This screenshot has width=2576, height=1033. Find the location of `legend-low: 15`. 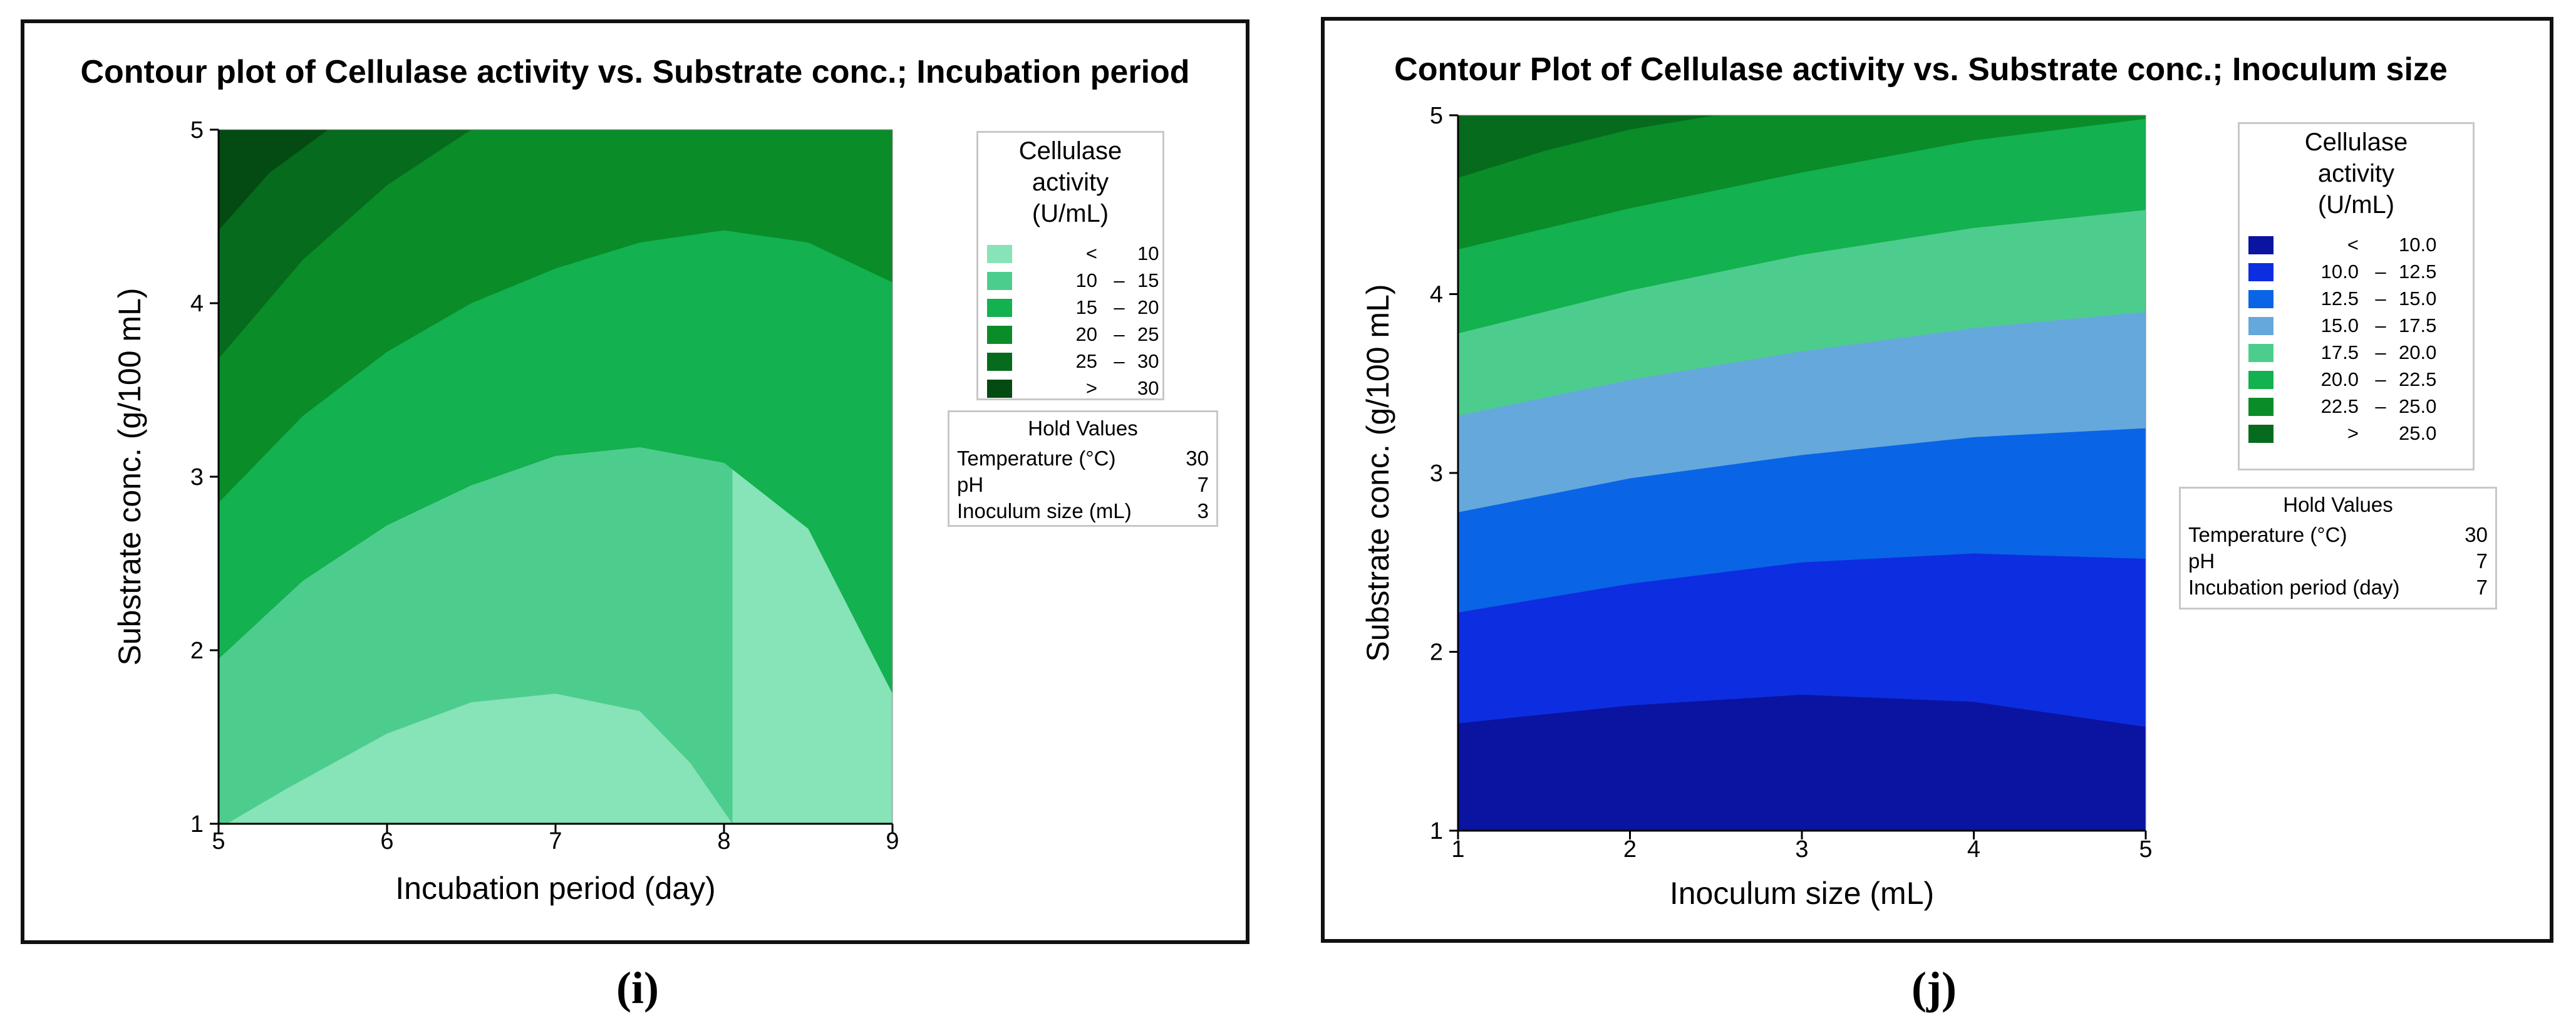

legend-low: 15 is located at coordinates (1086, 307).